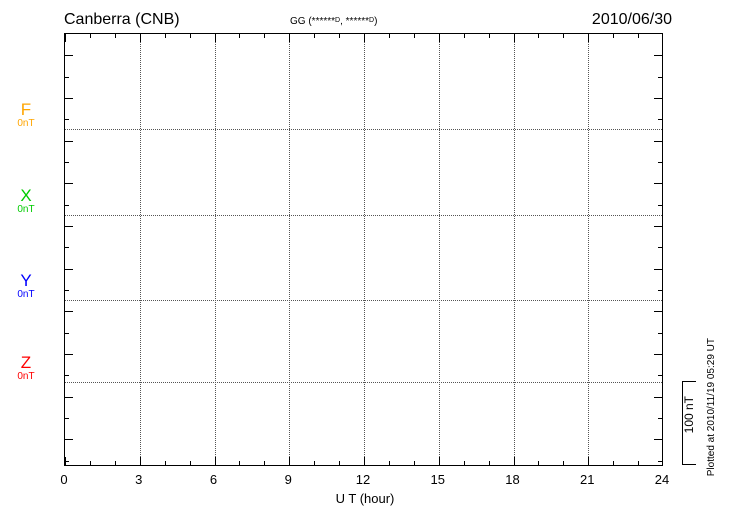 The width and height of the screenshot is (730, 520). Describe the element at coordinates (514, 249) in the screenshot. I see `vertical-gridline-18h` at that location.